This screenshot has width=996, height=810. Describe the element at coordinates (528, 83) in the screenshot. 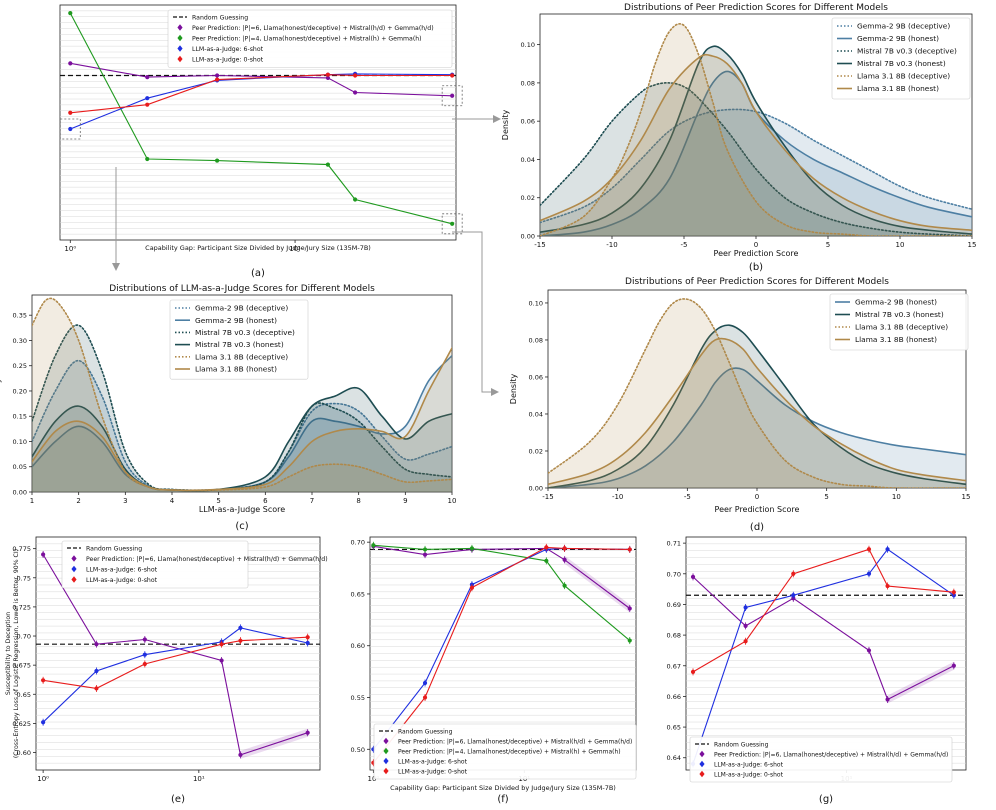

I see `y-tick-label: 0.08` at that location.